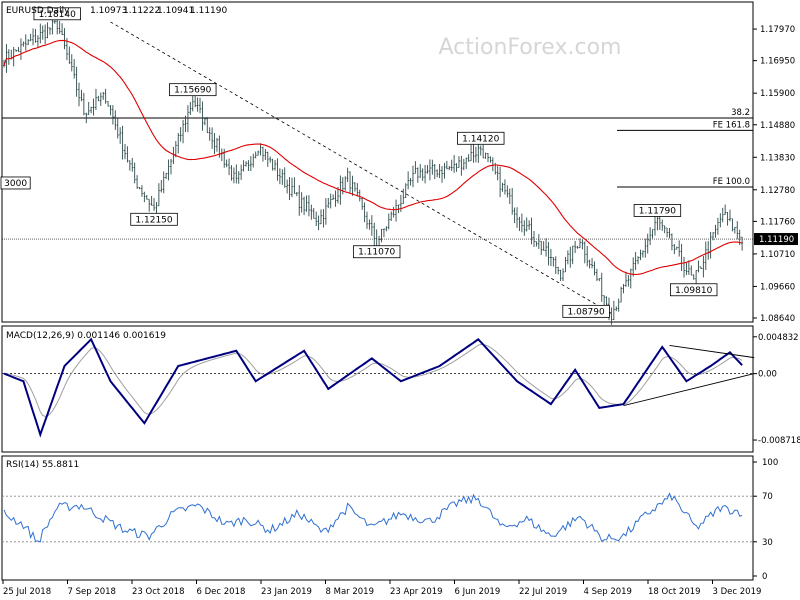 This screenshot has width=800, height=600. I want to click on current-price-label: 1.11190, so click(776, 240).